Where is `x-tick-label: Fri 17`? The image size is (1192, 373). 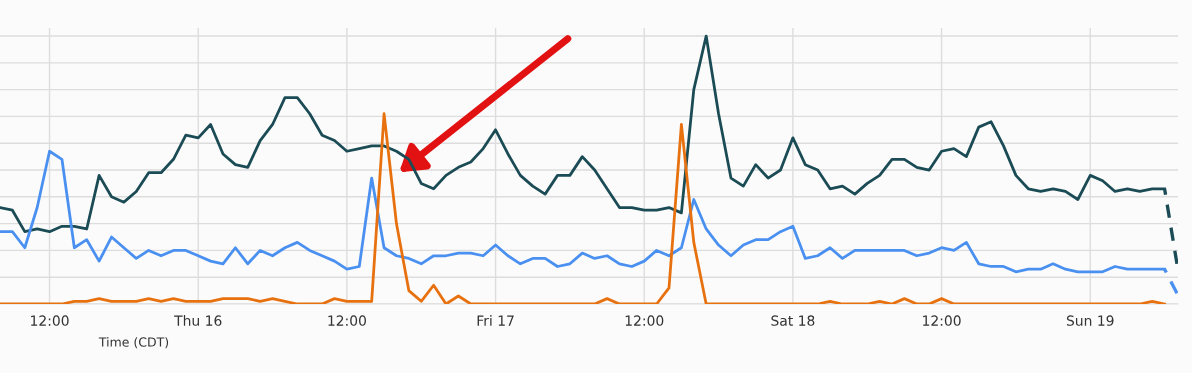
x-tick-label: Fri 17 is located at coordinates (495, 320).